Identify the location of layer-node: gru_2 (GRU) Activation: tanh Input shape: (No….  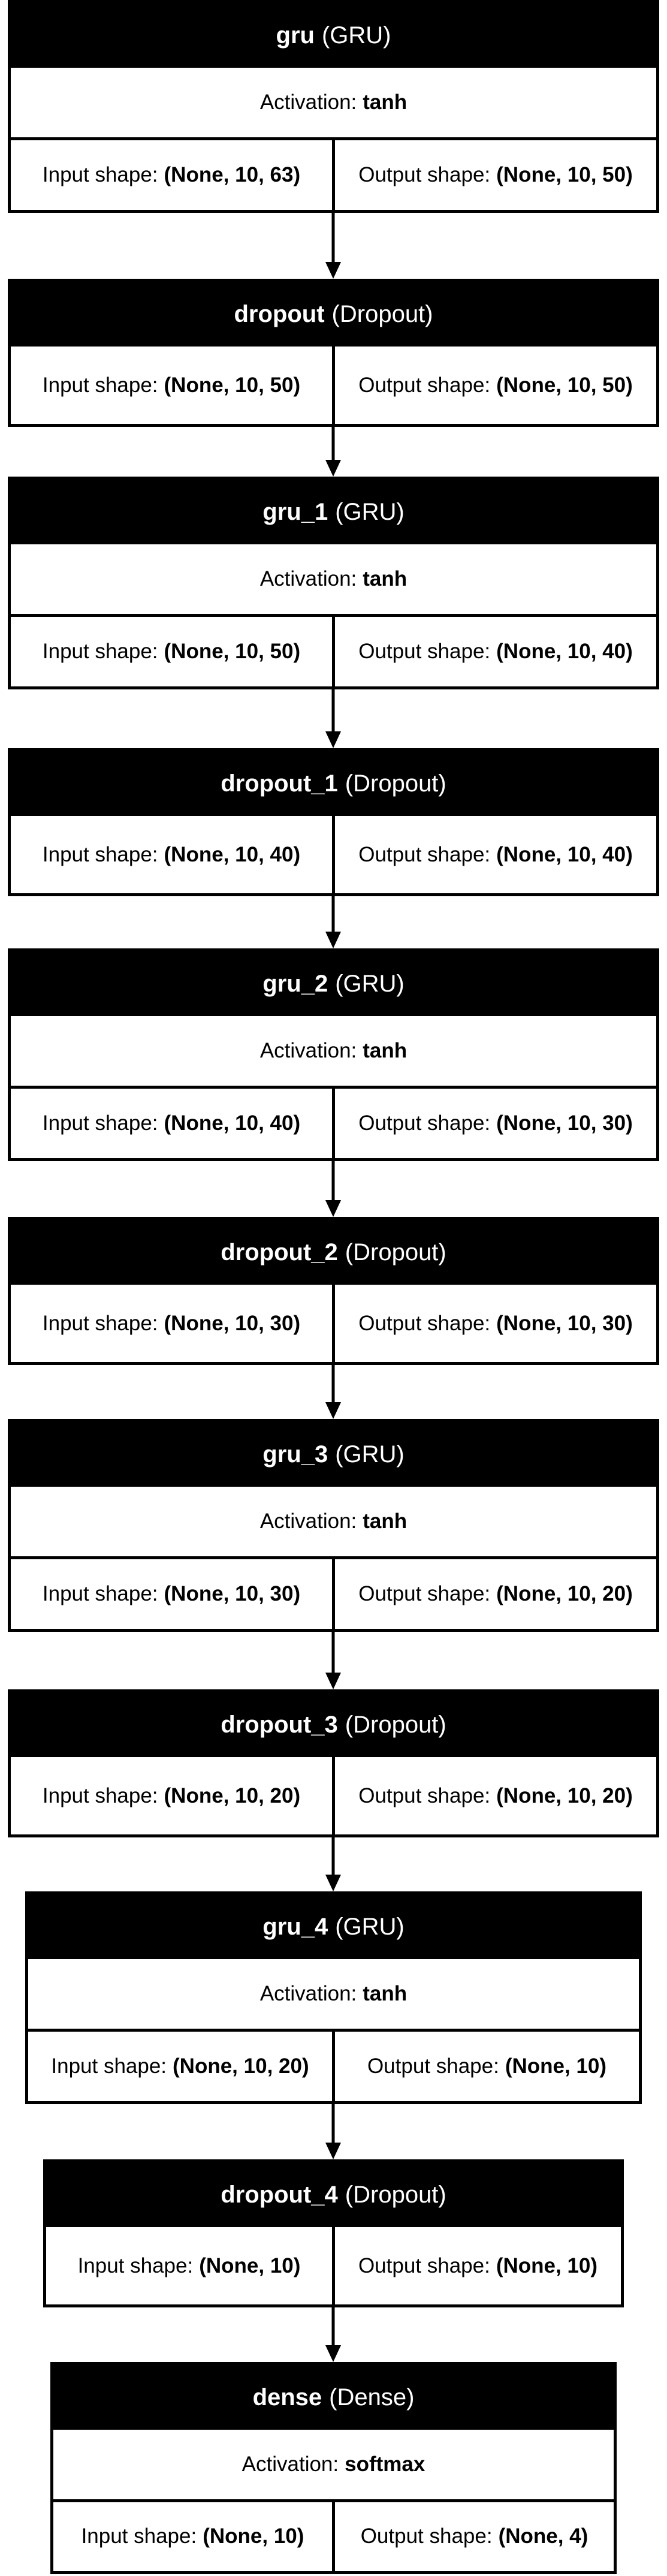
(333, 1054).